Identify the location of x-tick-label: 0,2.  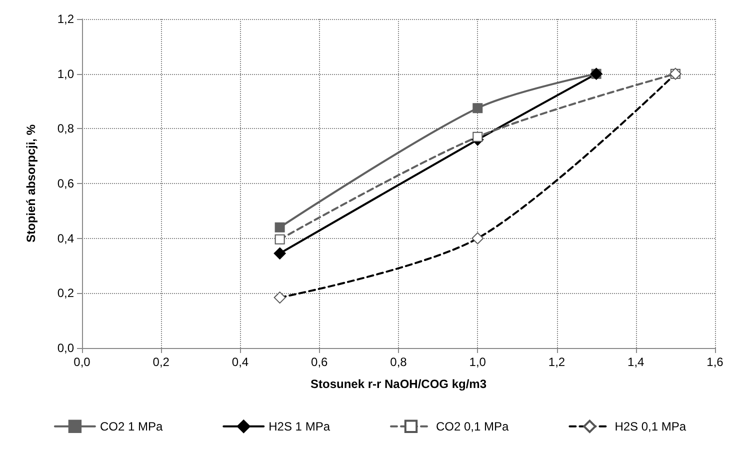
(161, 362).